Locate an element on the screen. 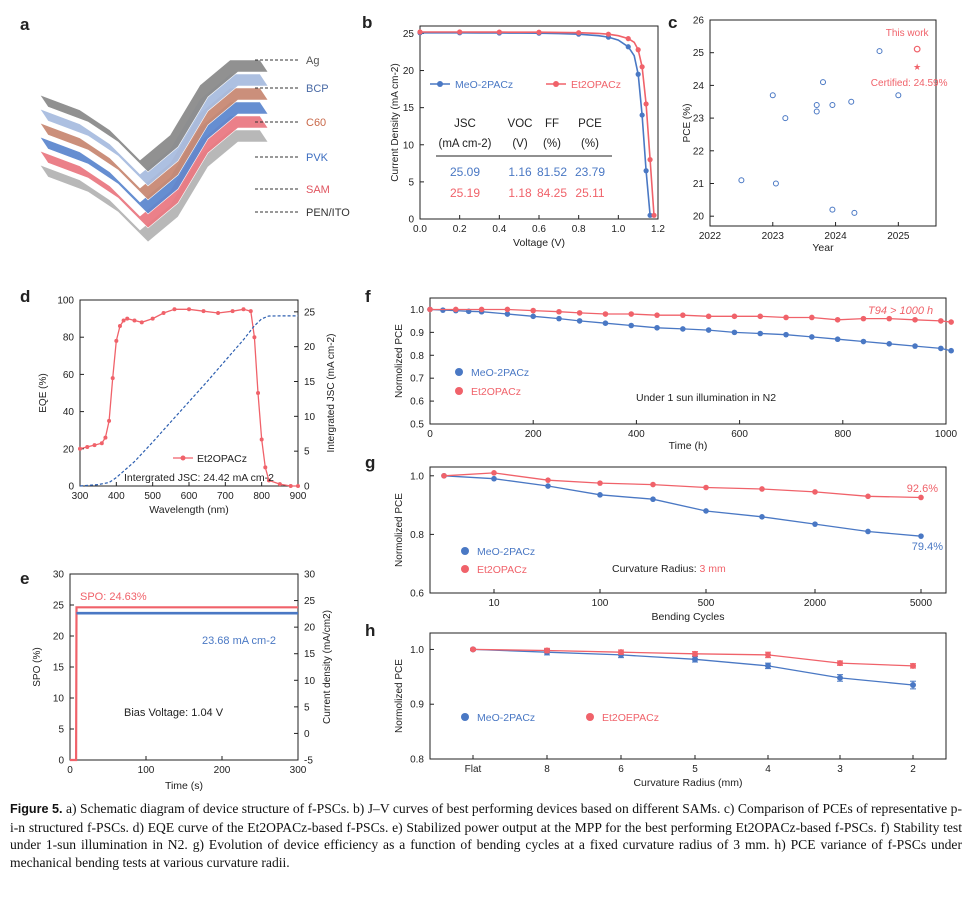  x-tick-label: 1000 is located at coordinates (946, 434).